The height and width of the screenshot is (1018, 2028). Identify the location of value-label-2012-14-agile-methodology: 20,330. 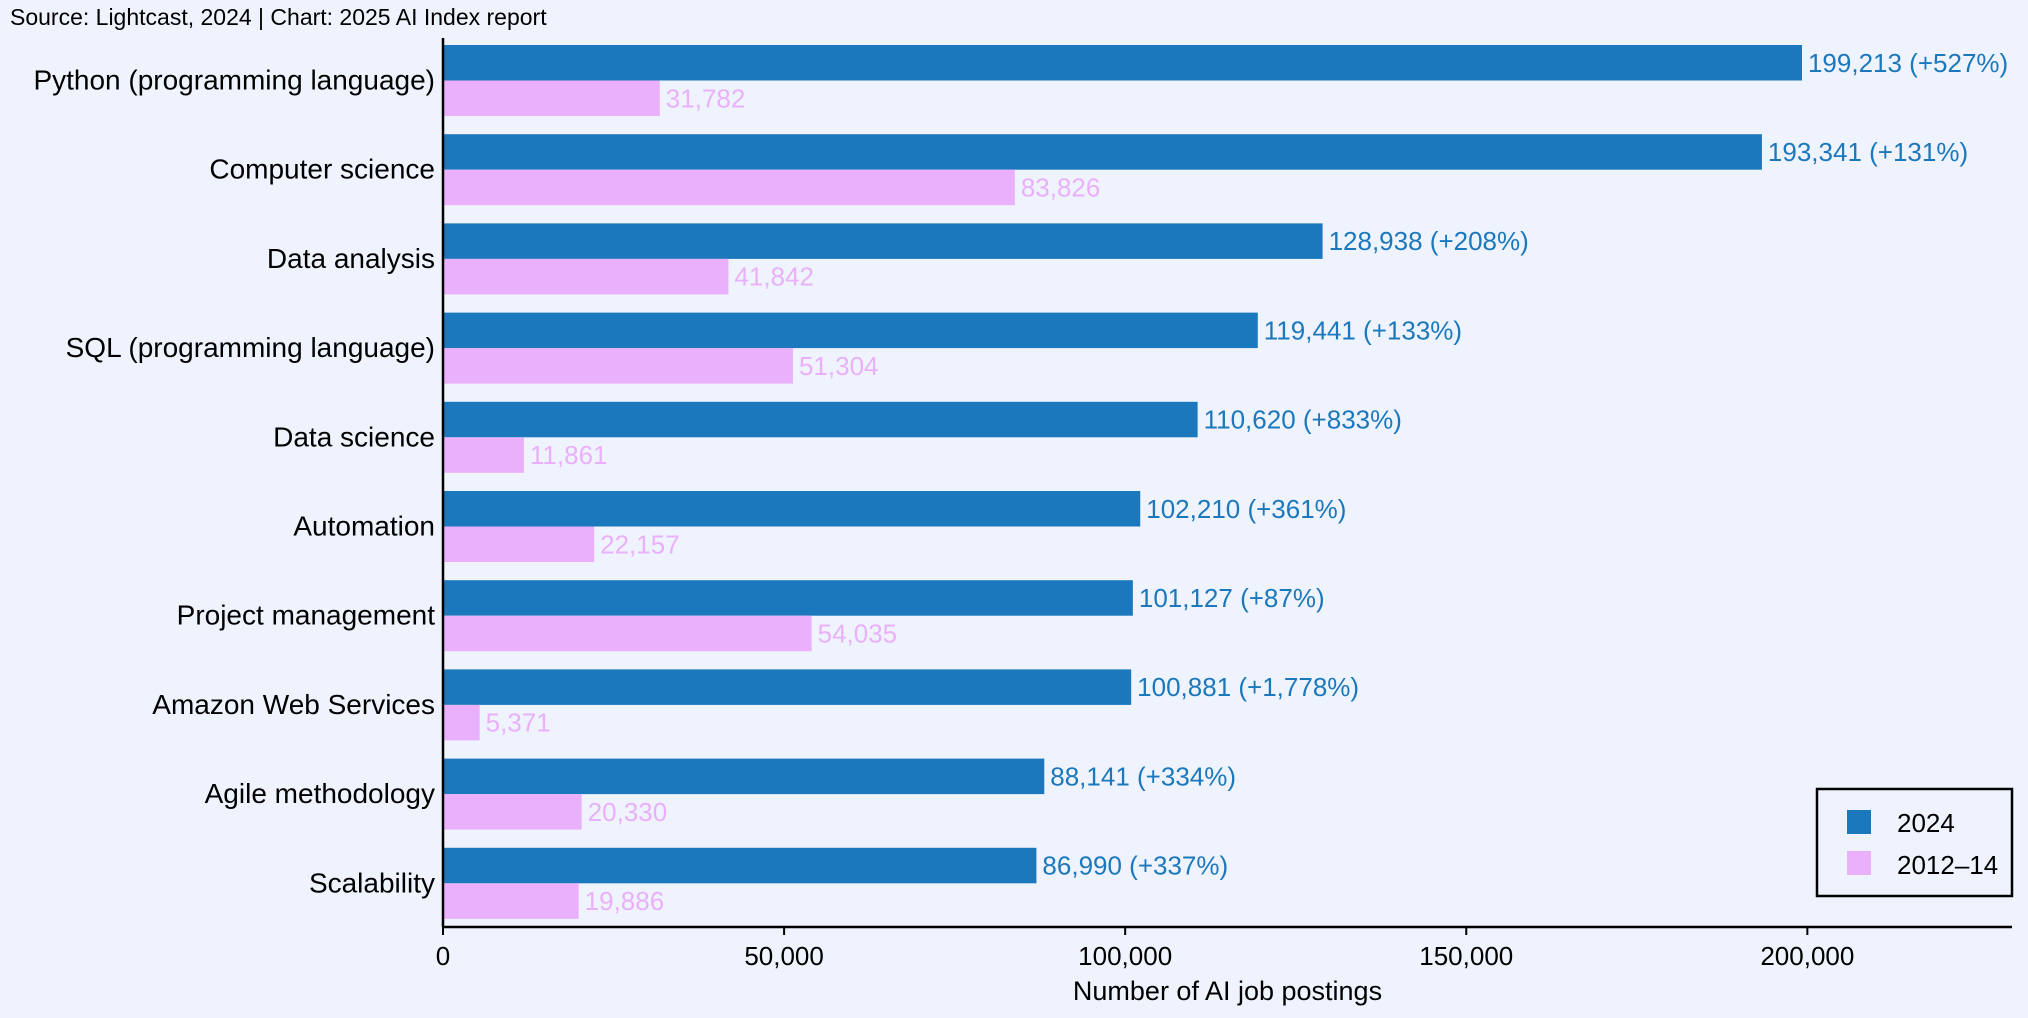
(628, 812).